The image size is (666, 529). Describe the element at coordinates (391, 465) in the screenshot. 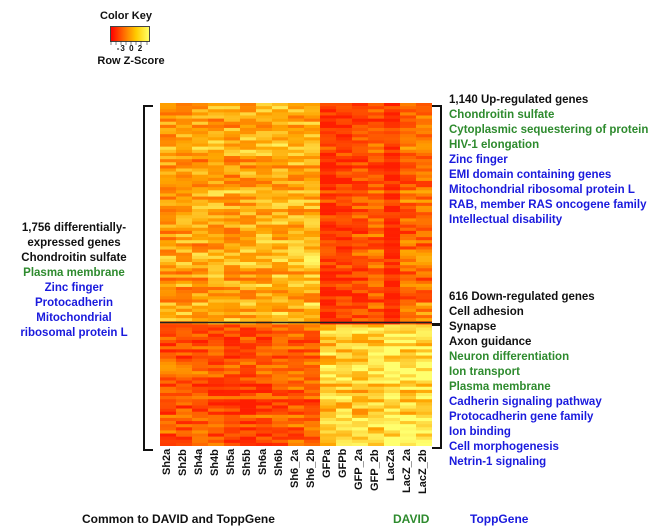

I see `column-label: LacZa` at that location.